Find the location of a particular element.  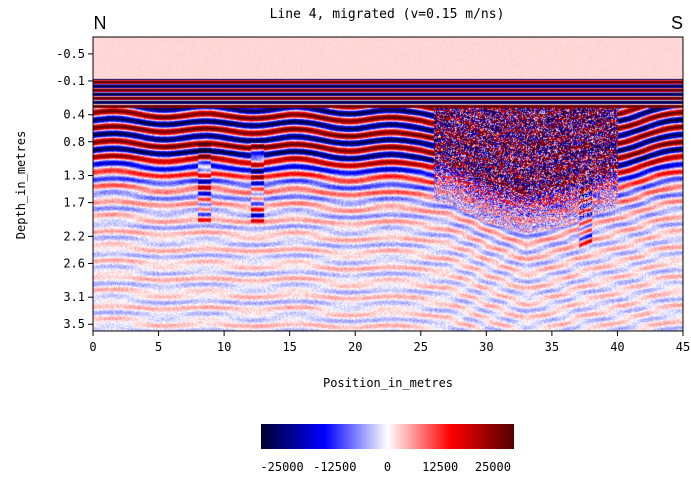

y-axis-label: Depth_in_metres is located at coordinates (21, 185).